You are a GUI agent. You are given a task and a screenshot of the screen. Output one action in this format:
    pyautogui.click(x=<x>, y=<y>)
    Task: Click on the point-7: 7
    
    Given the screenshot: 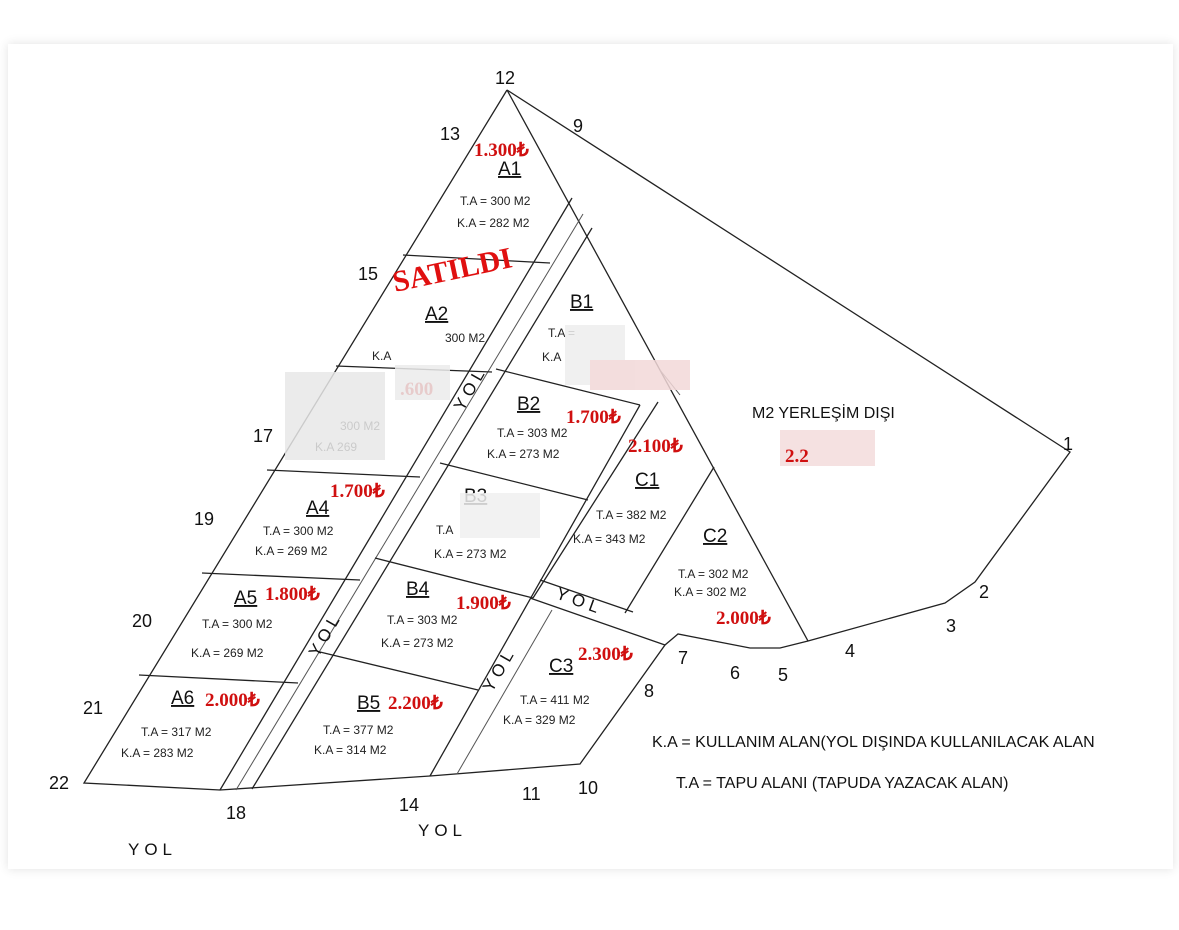 What is the action you would take?
    pyautogui.click(x=683, y=658)
    